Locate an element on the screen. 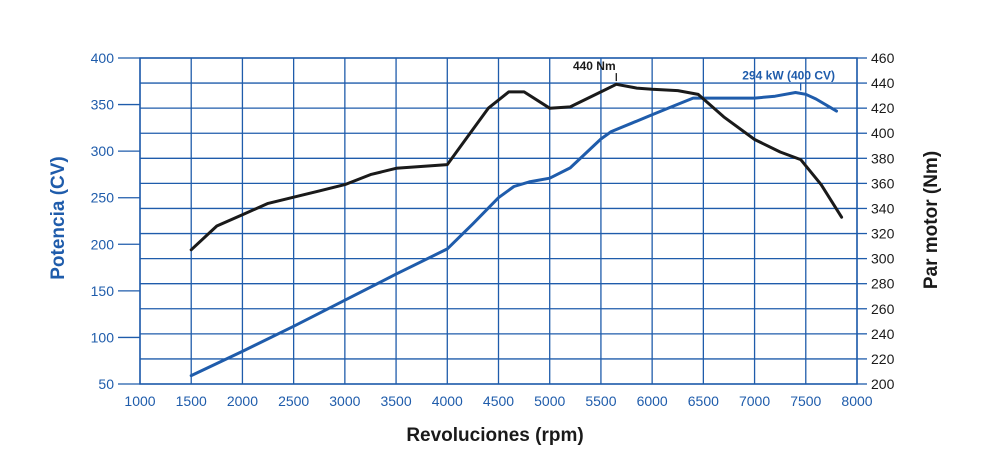 The height and width of the screenshot is (474, 990). power-peak-label: 294 kW (400 CV) is located at coordinates (788, 75).